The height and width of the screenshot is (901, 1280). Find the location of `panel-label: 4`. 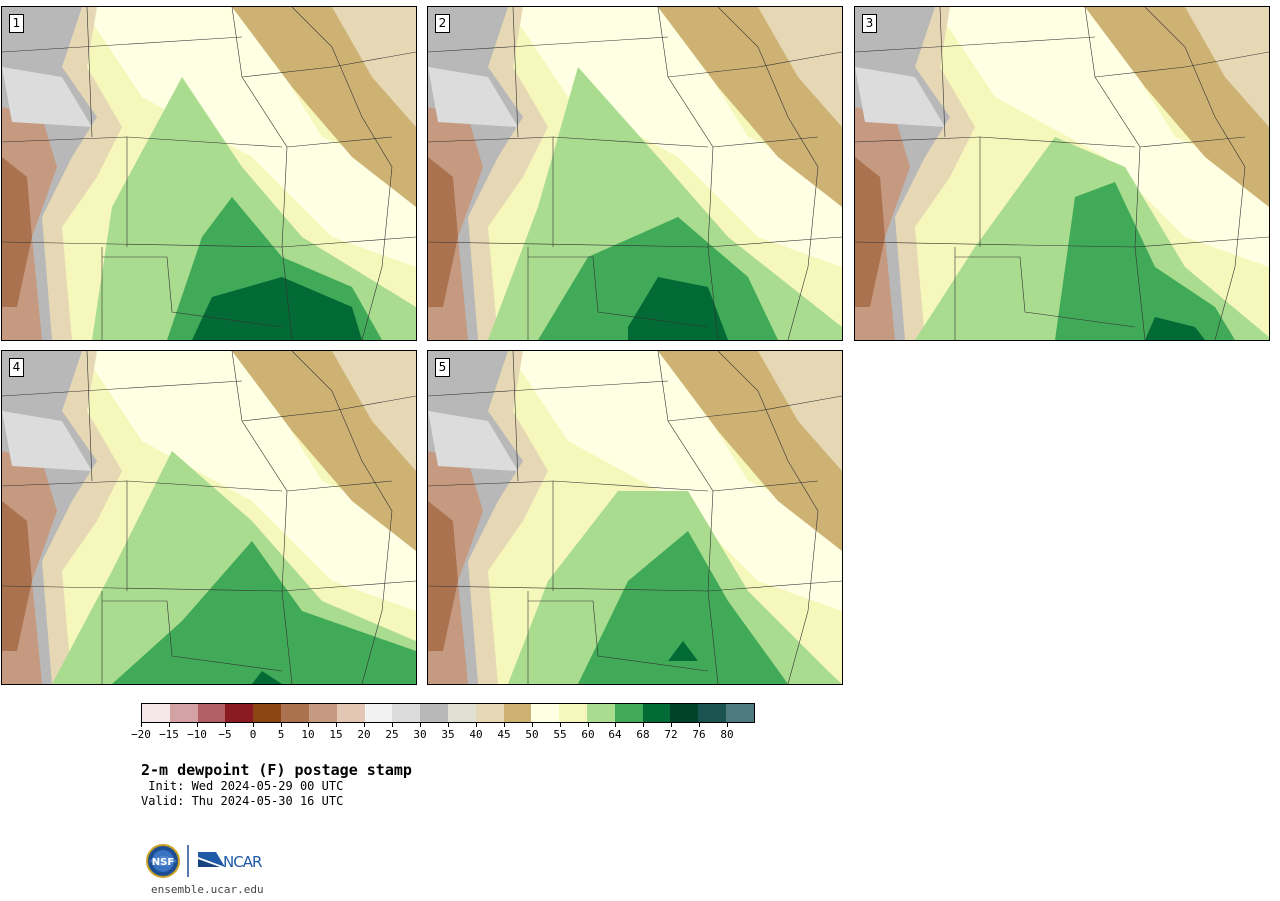

panel-label: 4 is located at coordinates (16, 367).